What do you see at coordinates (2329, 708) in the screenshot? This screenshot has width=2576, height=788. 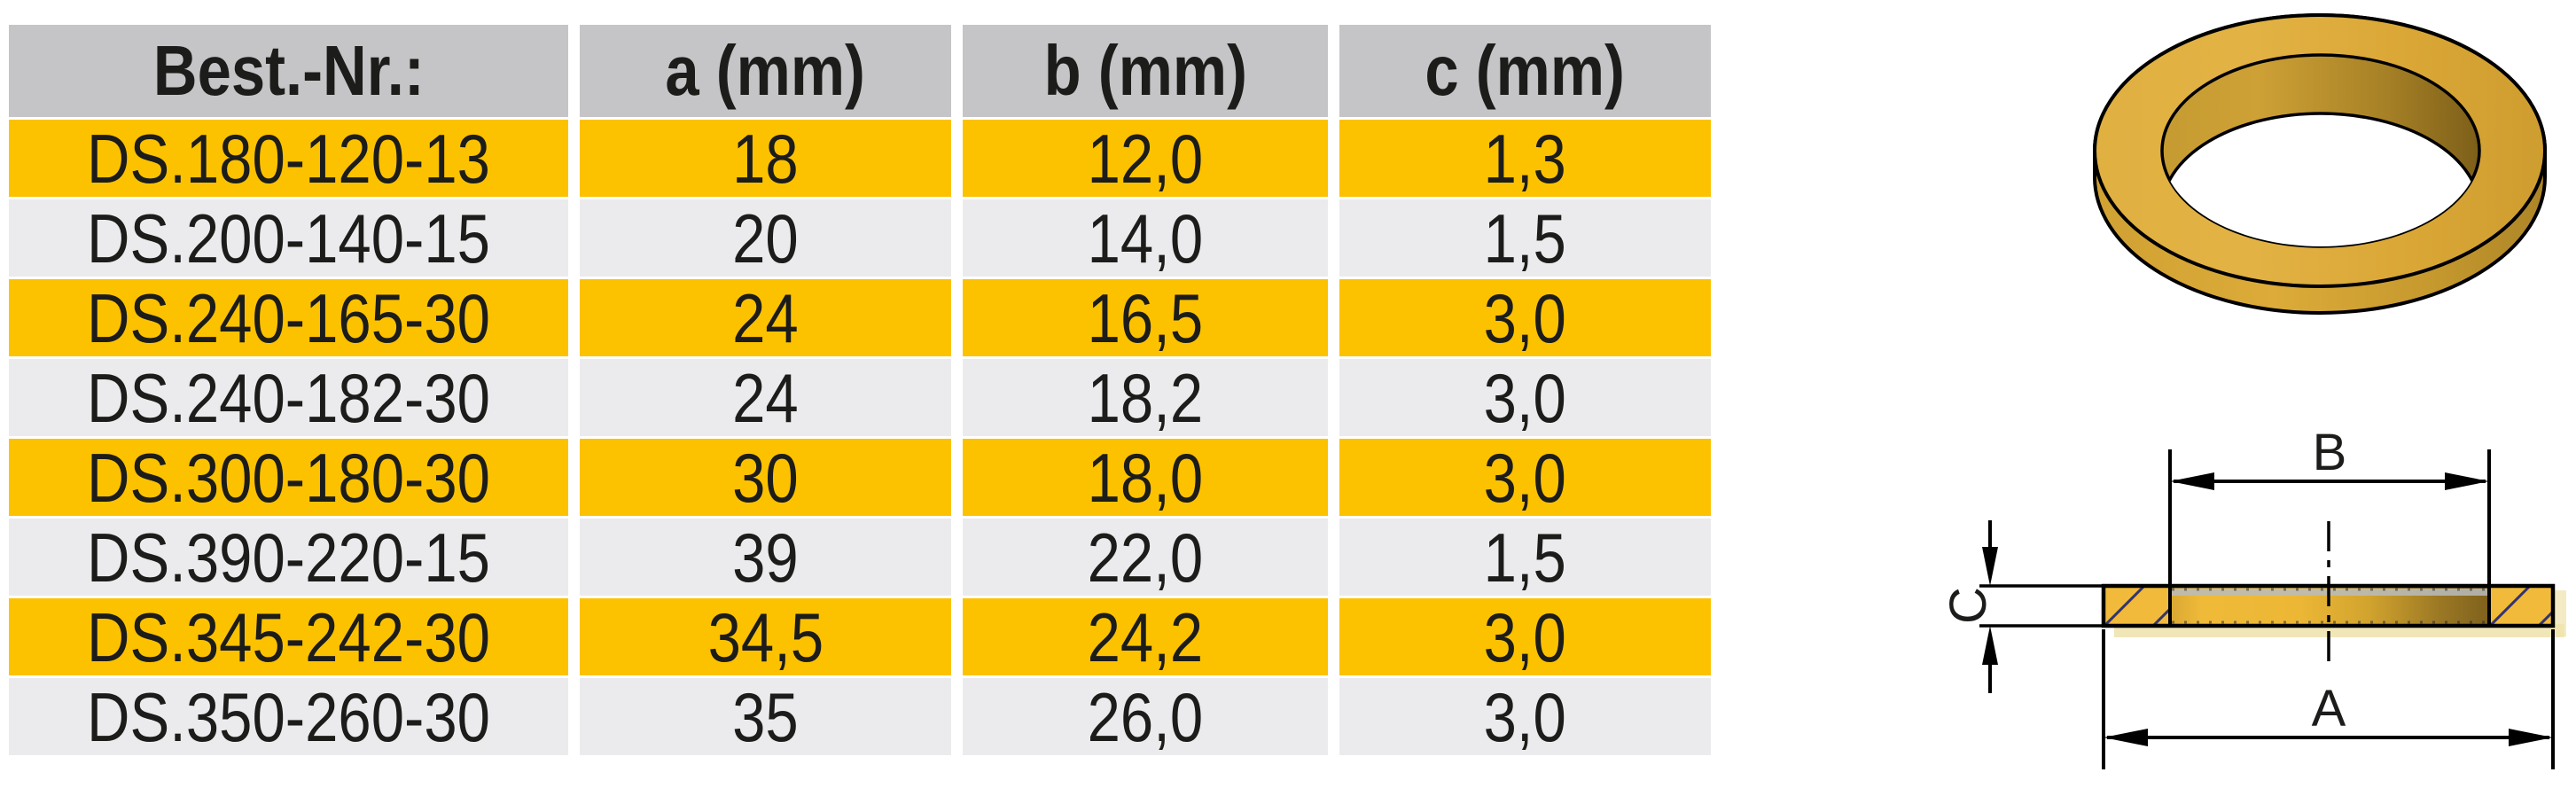 I see `dimension-label-a: A` at bounding box center [2329, 708].